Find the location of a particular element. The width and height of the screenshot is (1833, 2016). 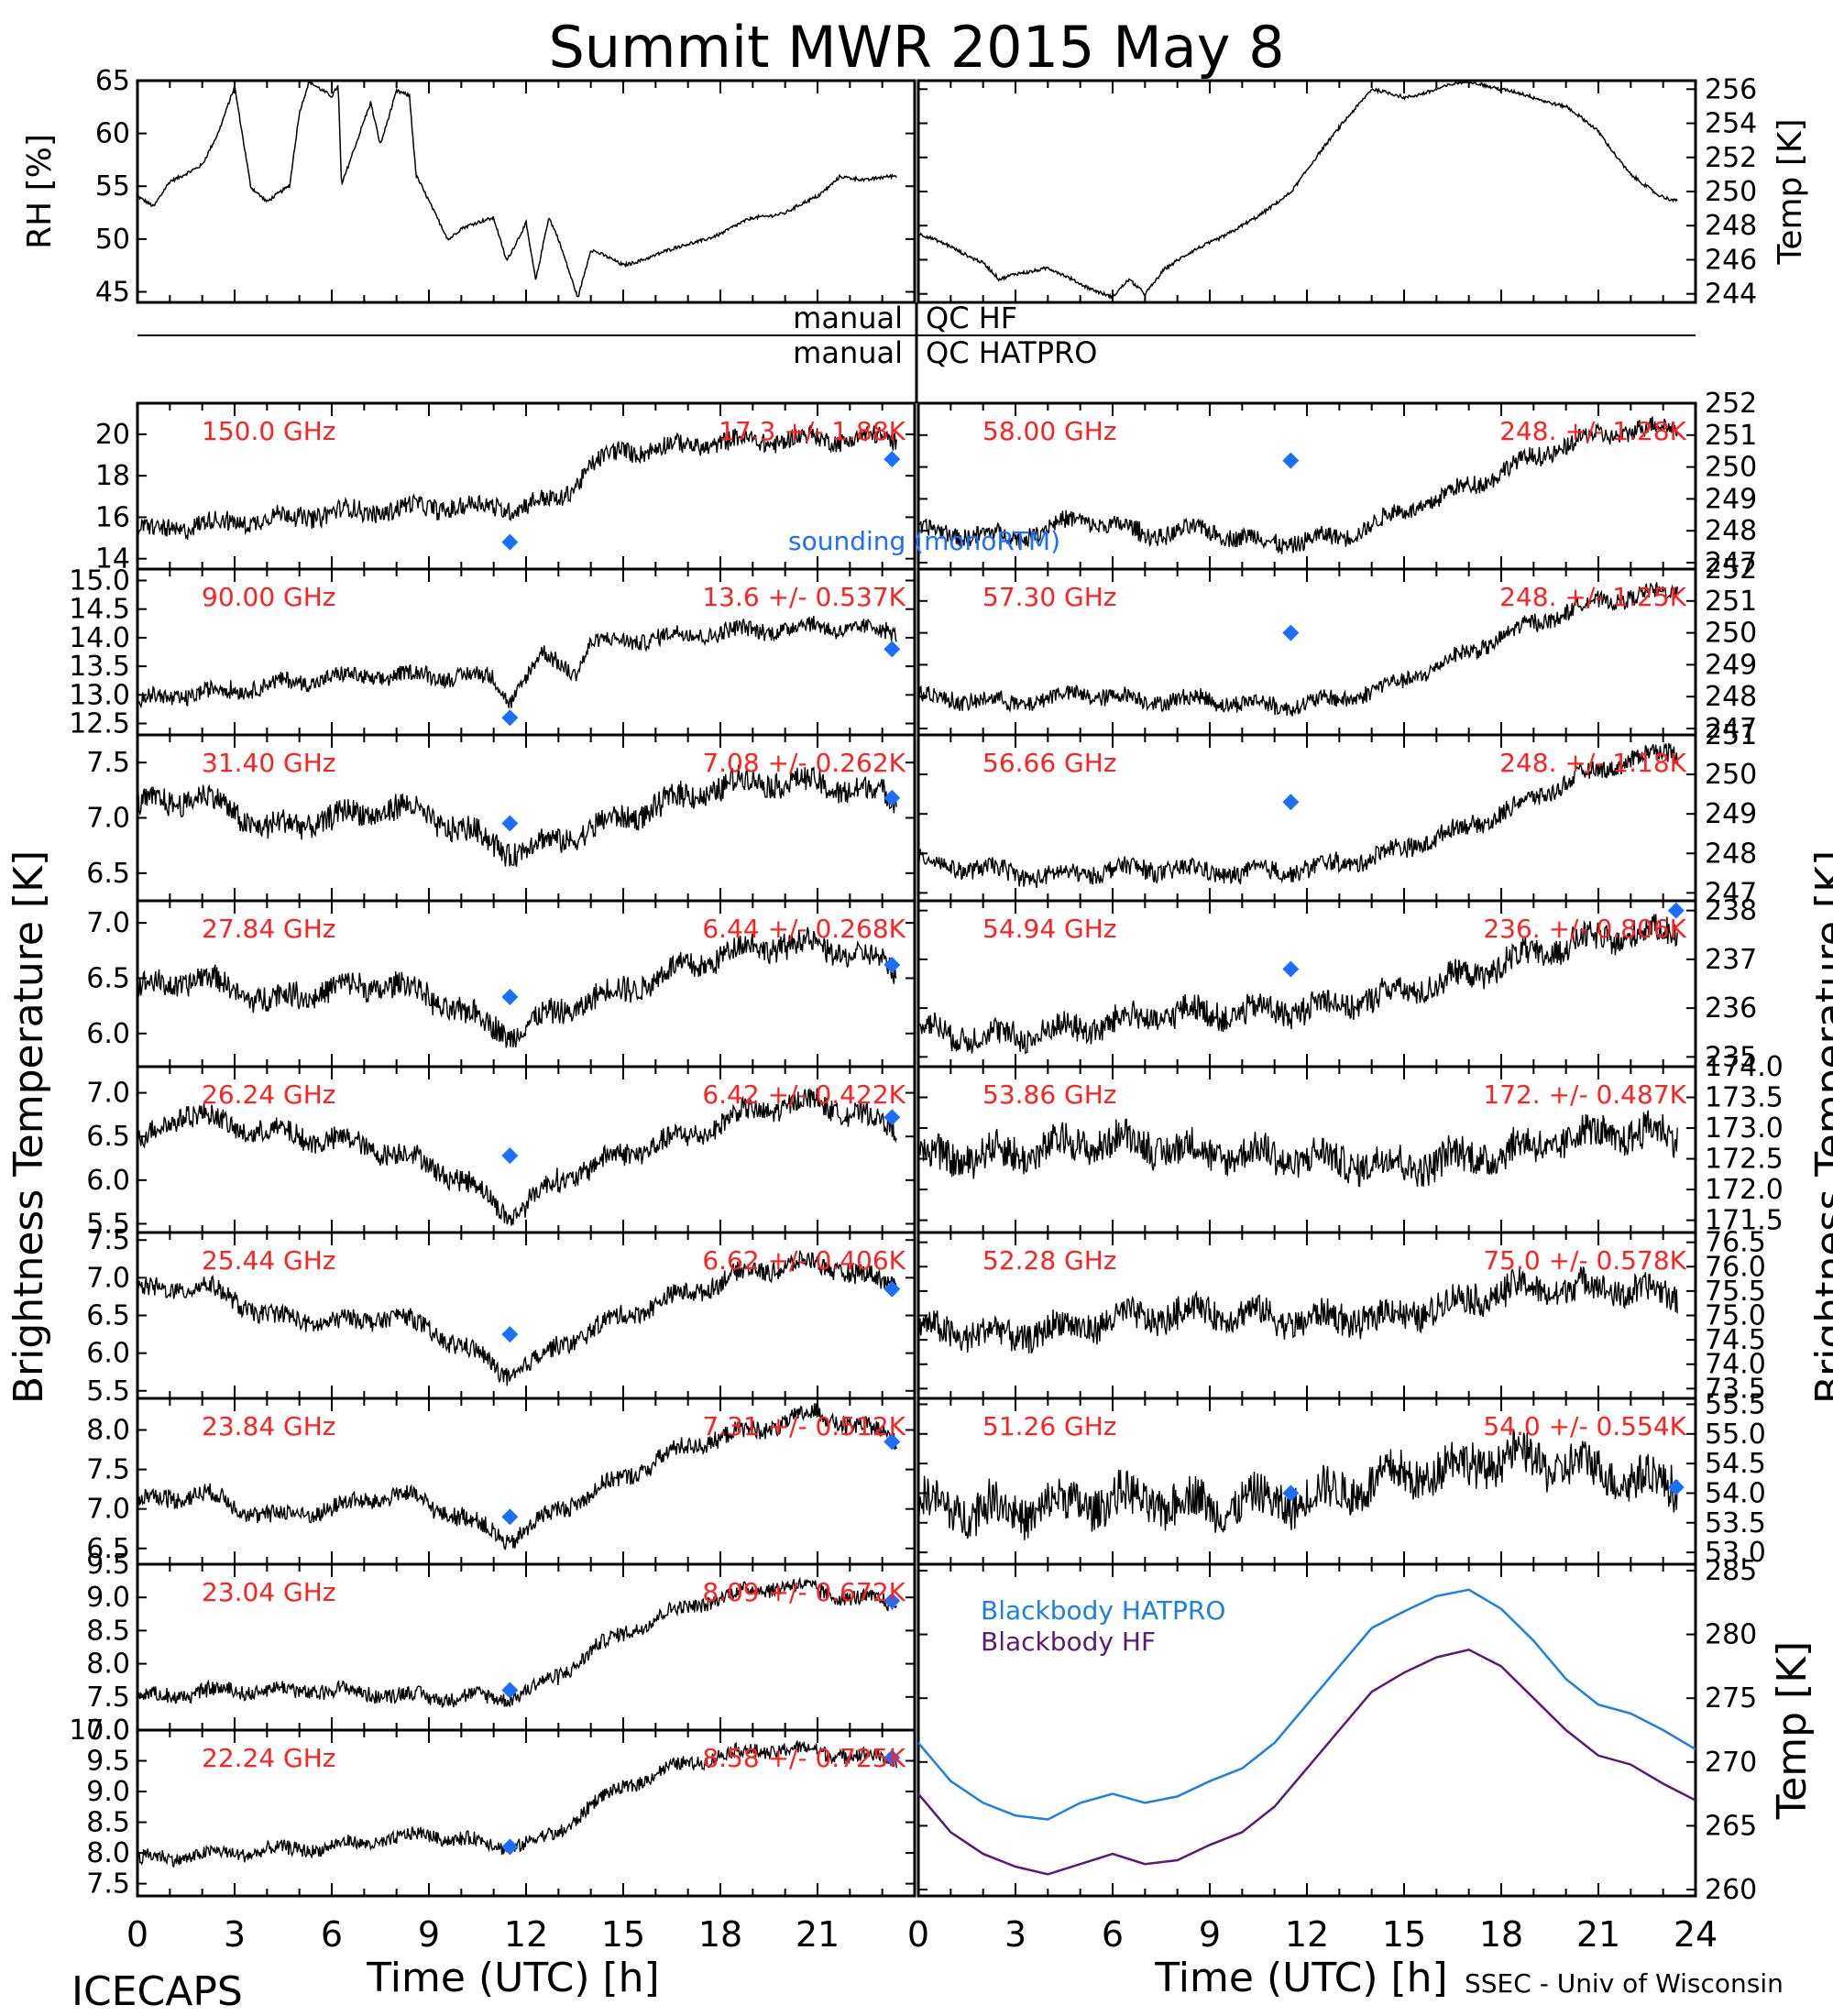

channel-ytick-label: 252 is located at coordinates (1731, 404).